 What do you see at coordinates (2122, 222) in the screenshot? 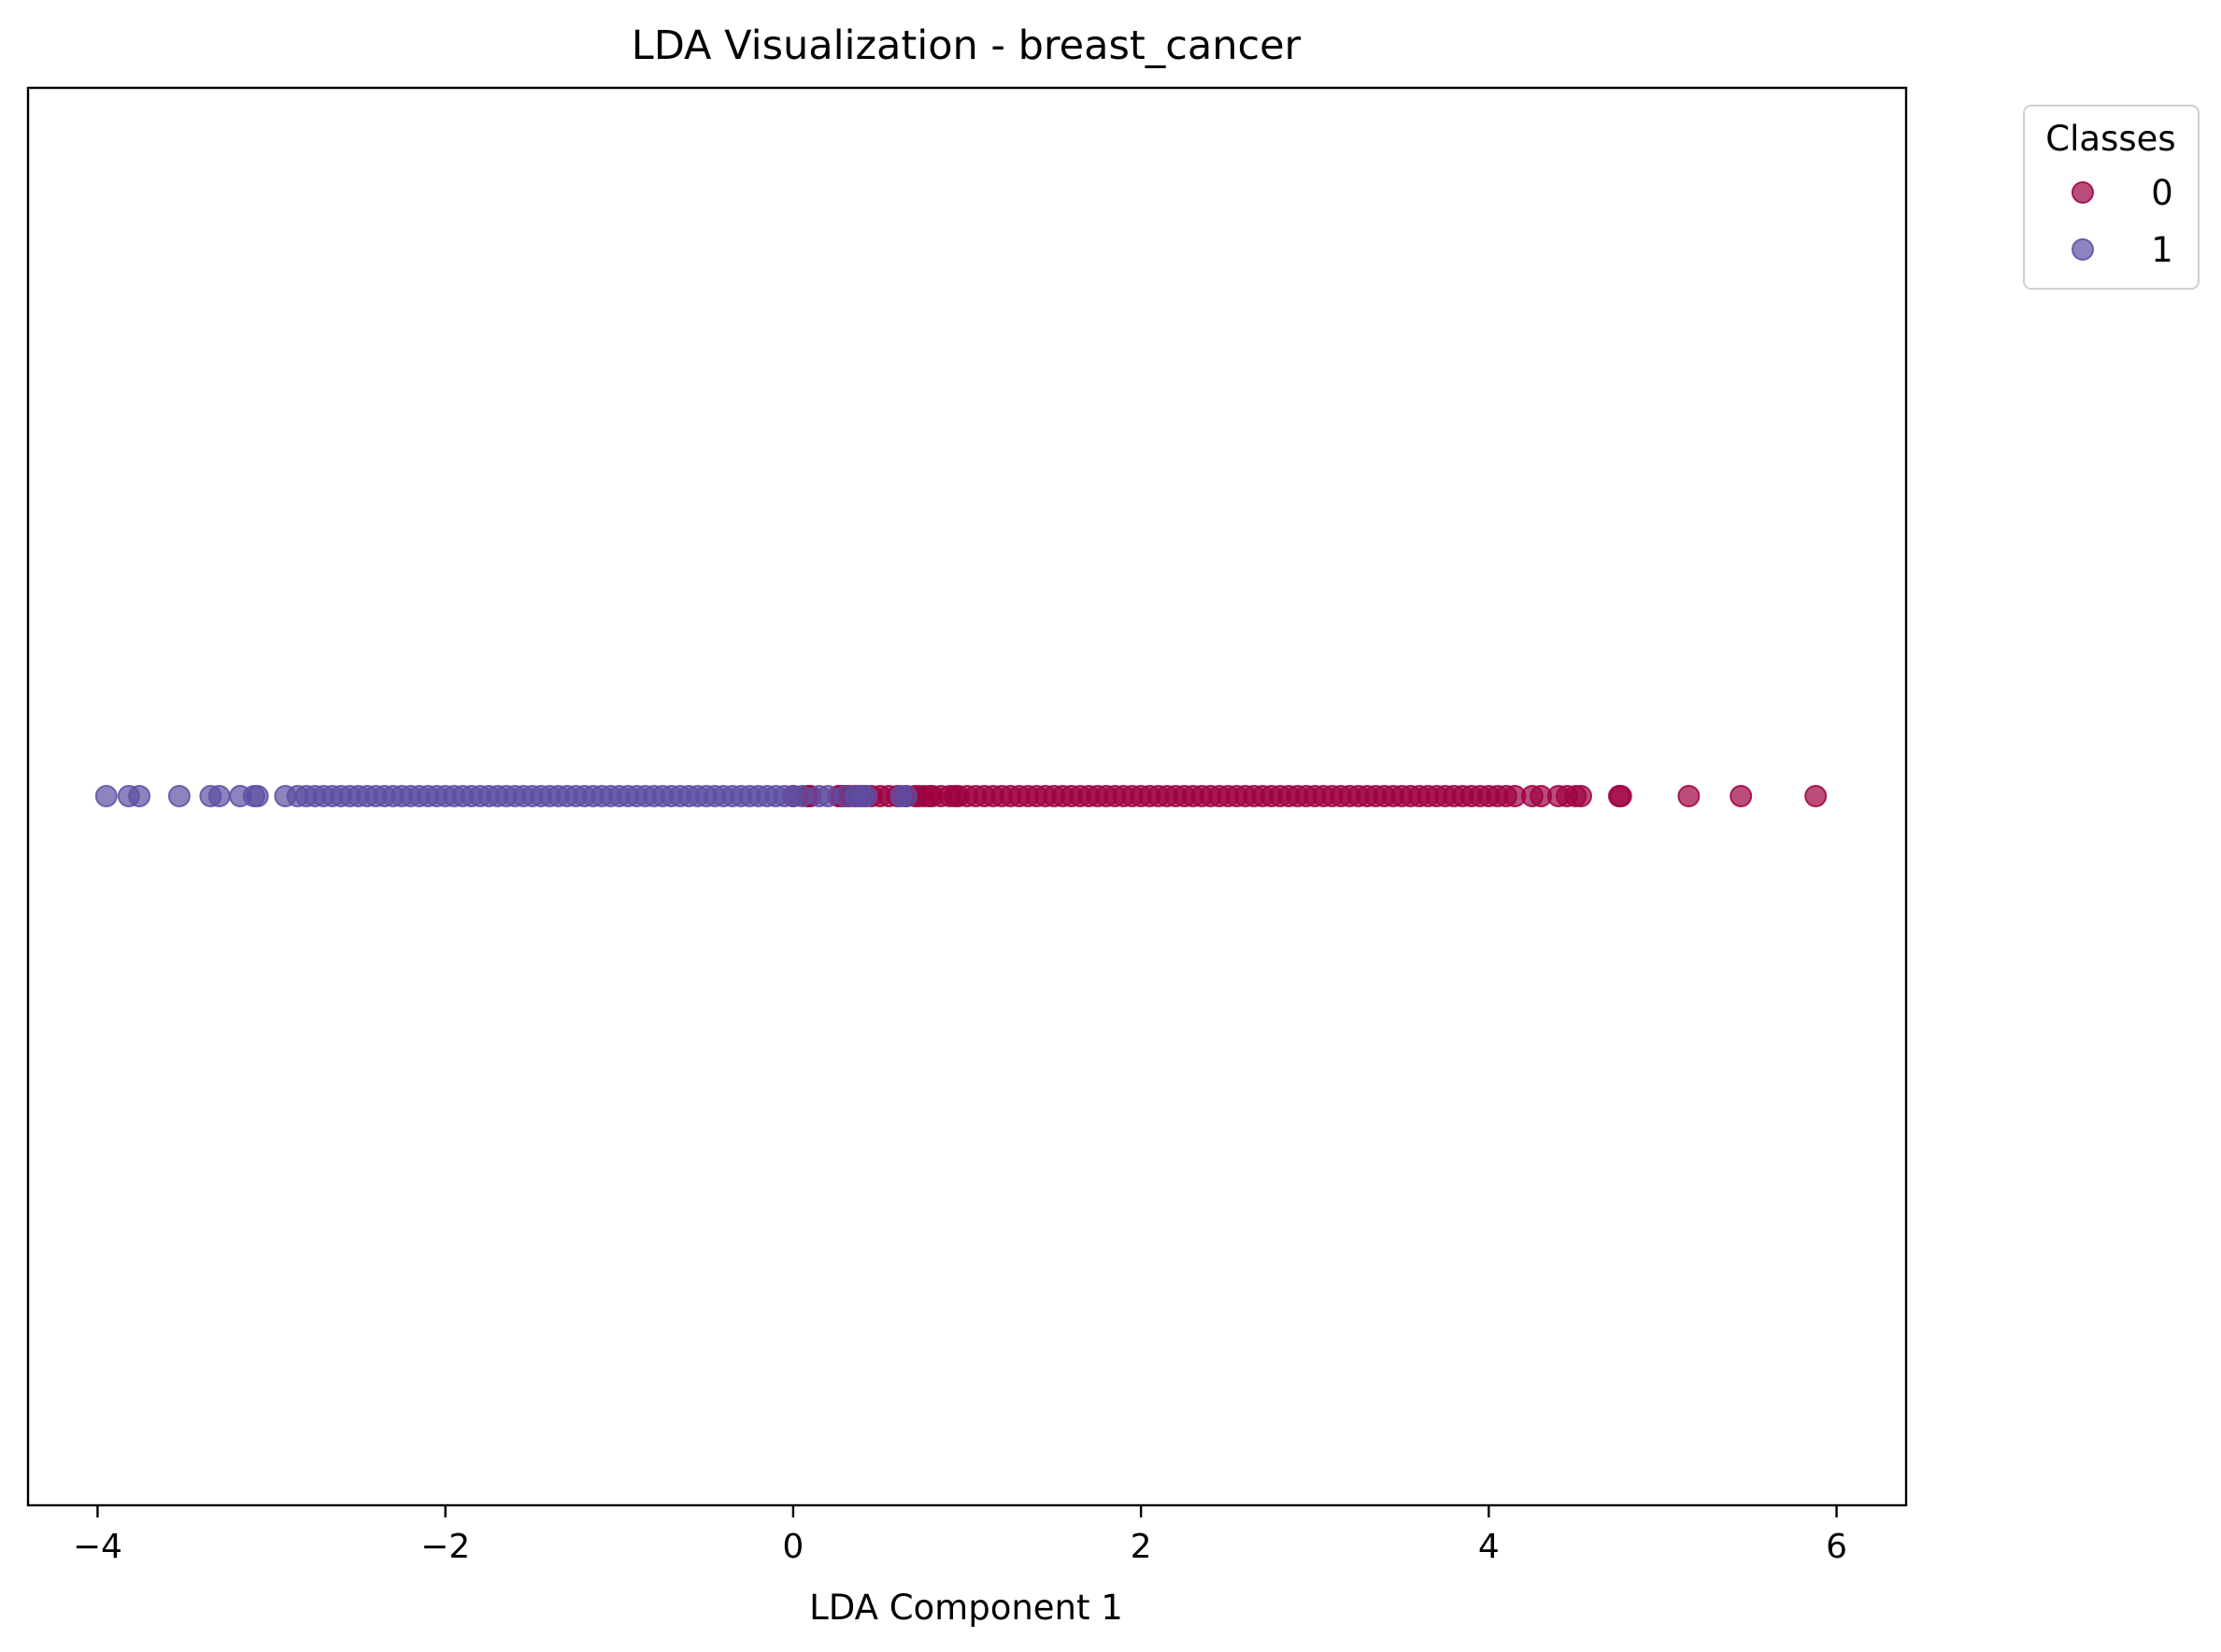
I see `legend-items: 01` at bounding box center [2122, 222].